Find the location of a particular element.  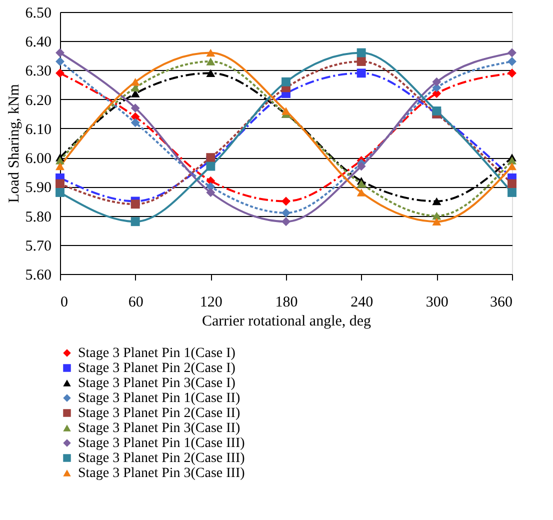

x-tick-label: 360 is located at coordinates (501, 302).